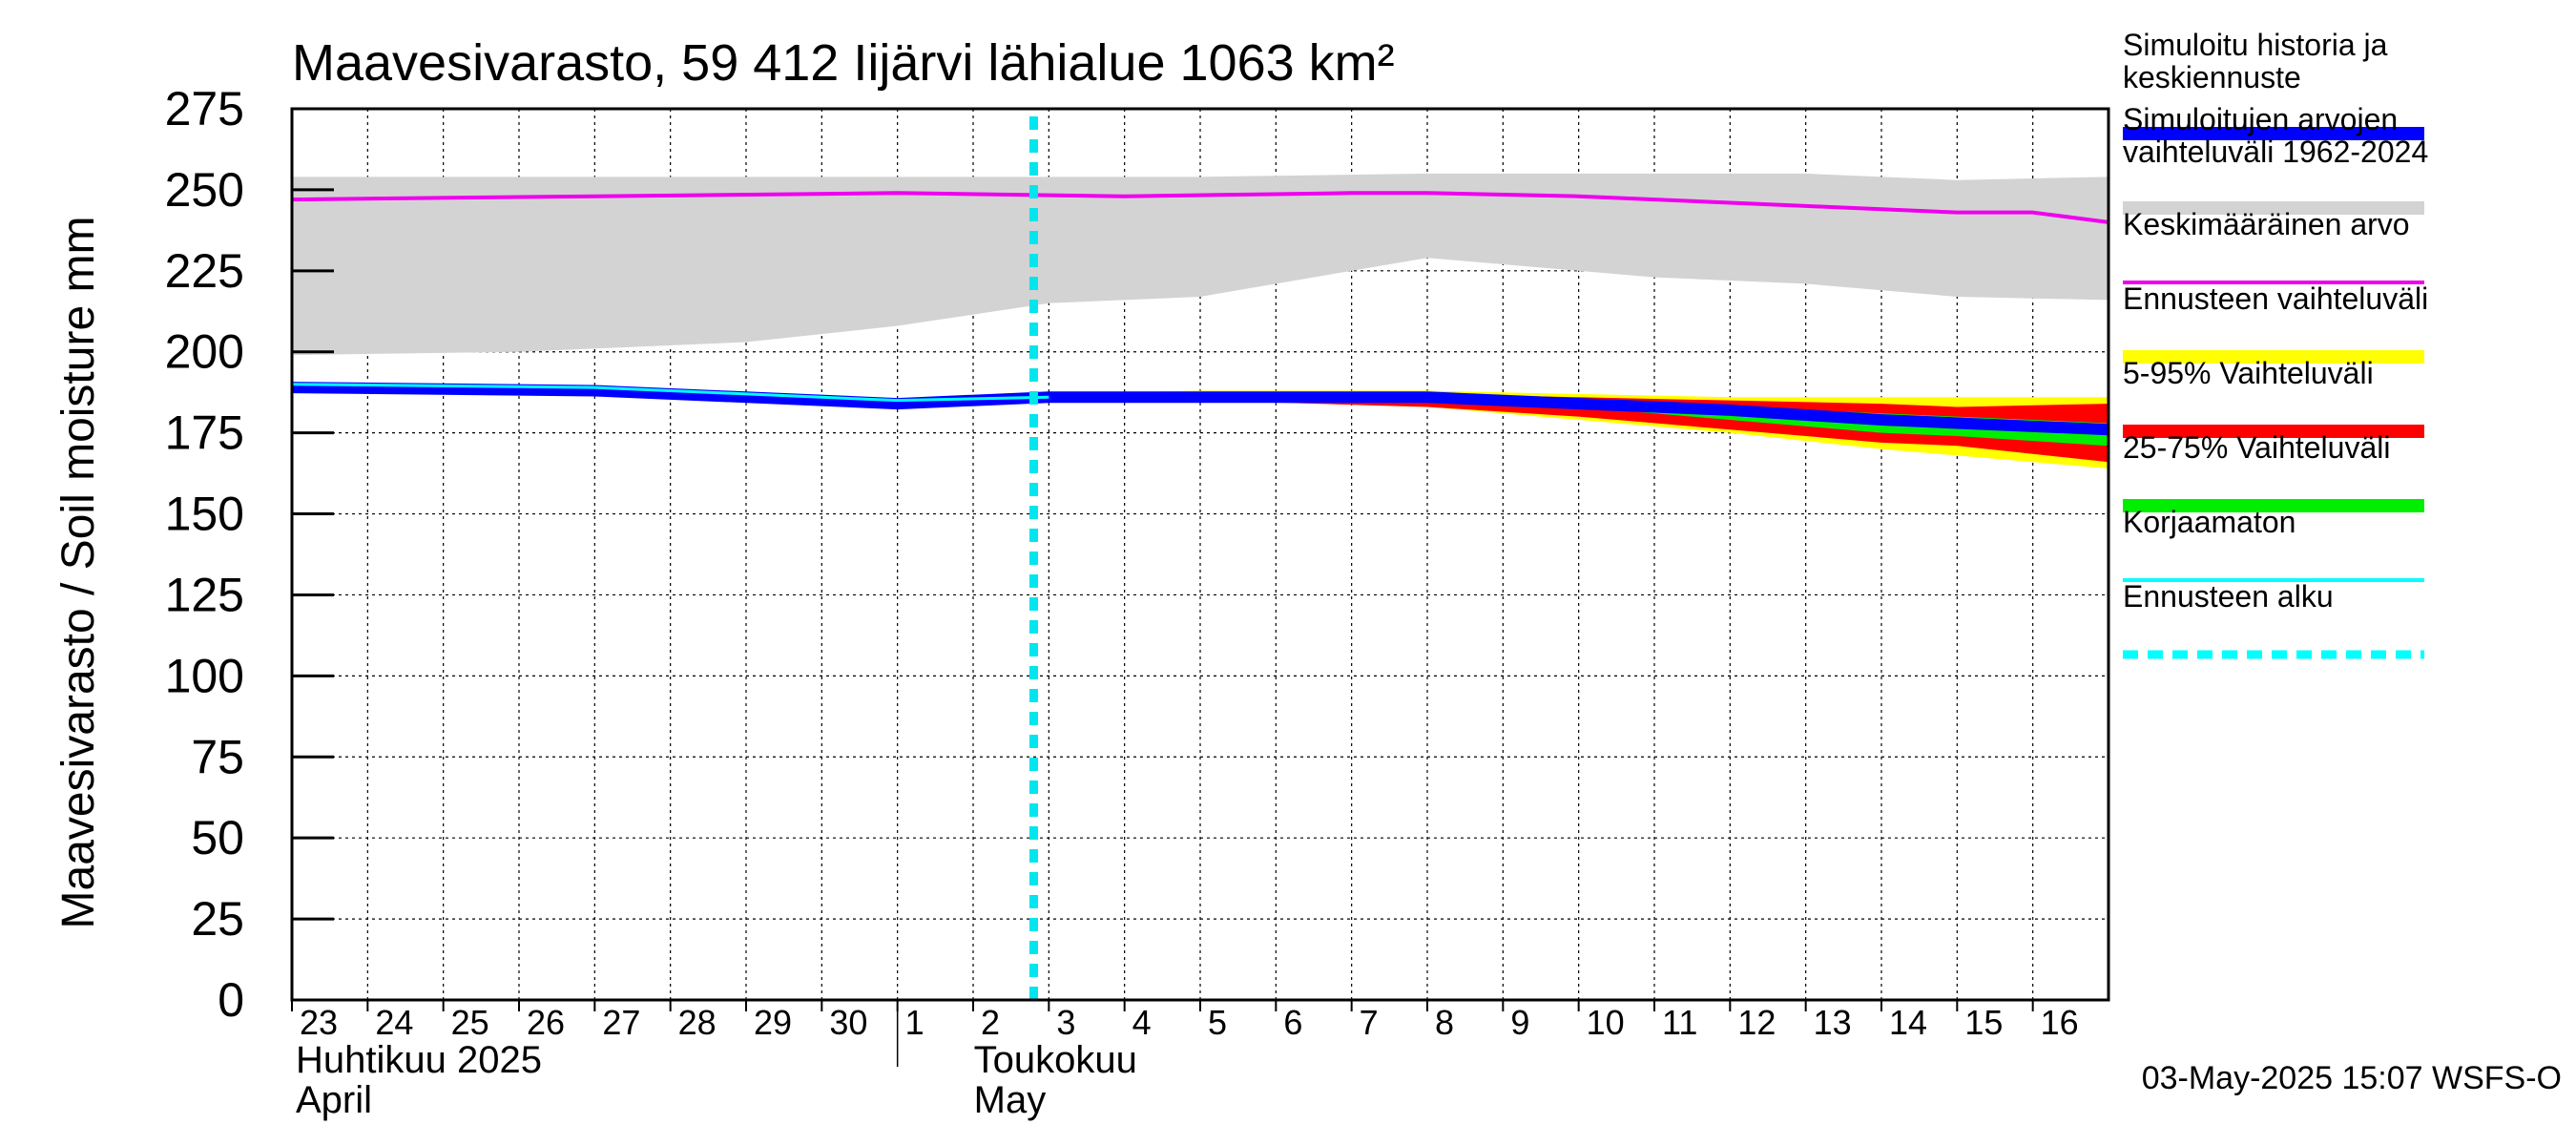 This screenshot has width=2576, height=1145. What do you see at coordinates (2248, 373) in the screenshot?
I see `legend-item-label: 5-95% Vaihteluväli` at bounding box center [2248, 373].